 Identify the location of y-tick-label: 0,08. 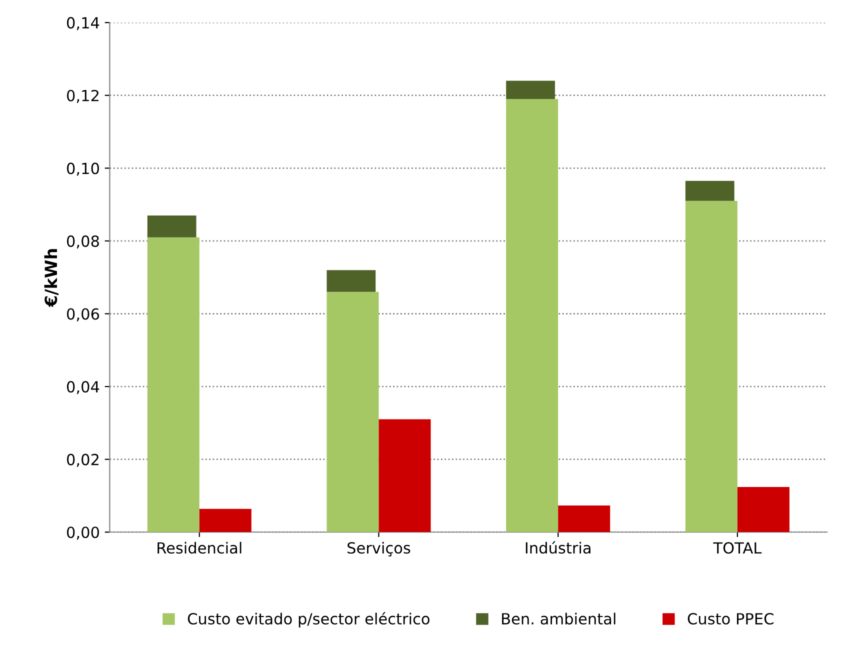
(82, 242).